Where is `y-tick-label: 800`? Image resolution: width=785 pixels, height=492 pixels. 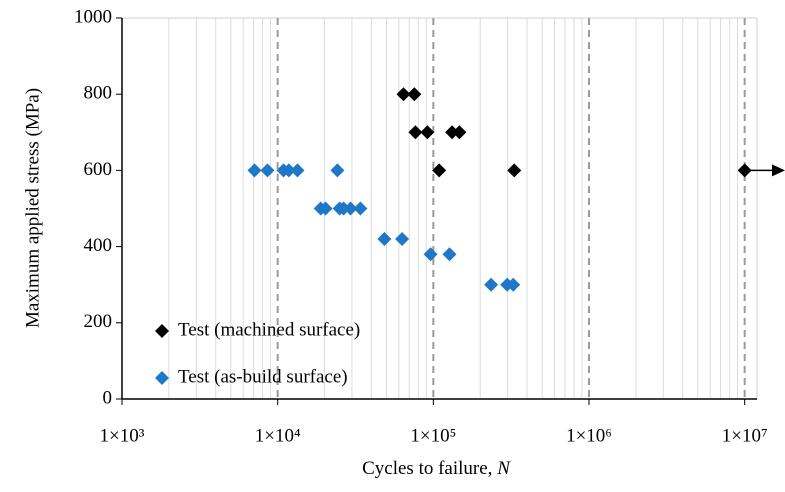 y-tick-label: 800 is located at coordinates (98, 93).